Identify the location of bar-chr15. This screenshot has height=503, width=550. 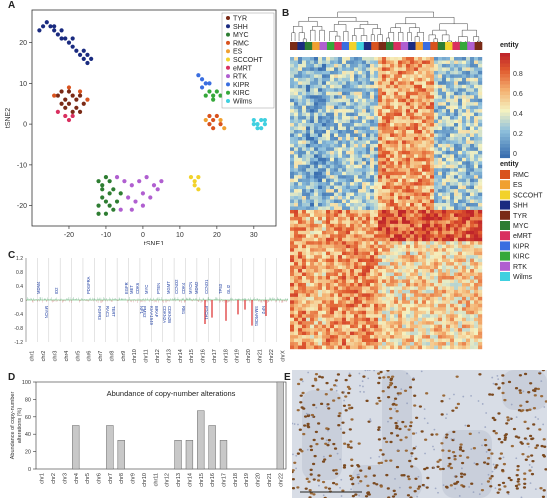
(201, 440).